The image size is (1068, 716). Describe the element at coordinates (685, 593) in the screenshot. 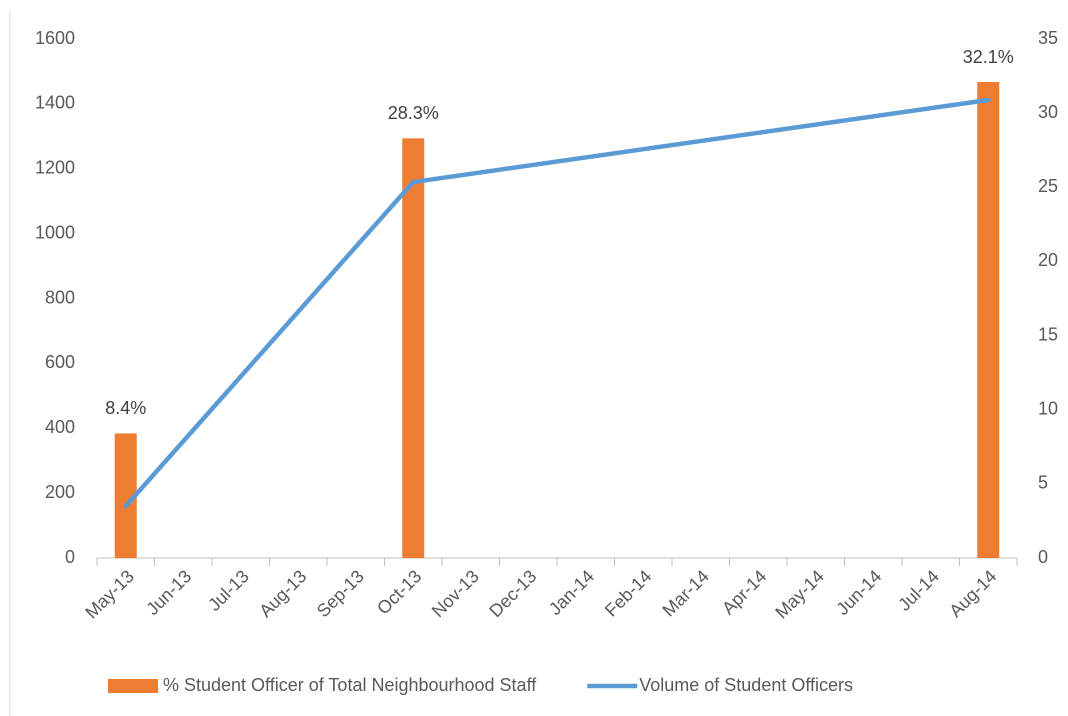

I see `x-tick-label: Mar-14` at that location.